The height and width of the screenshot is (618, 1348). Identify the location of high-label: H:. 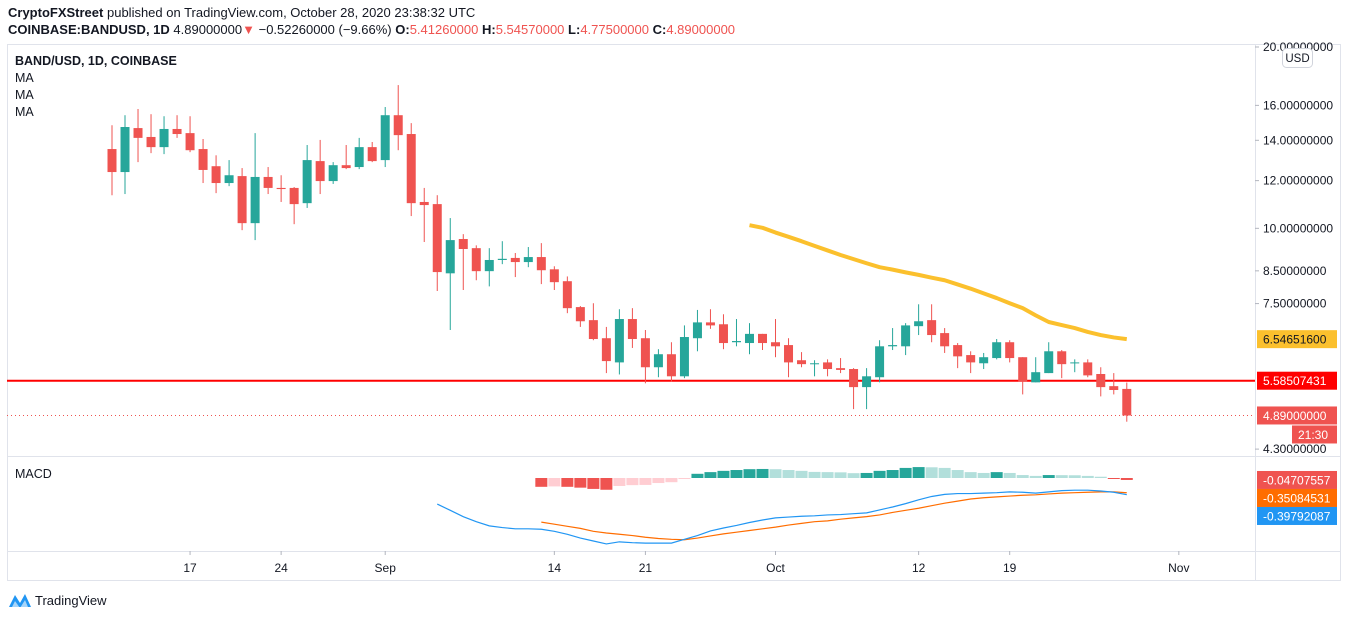
(489, 29).